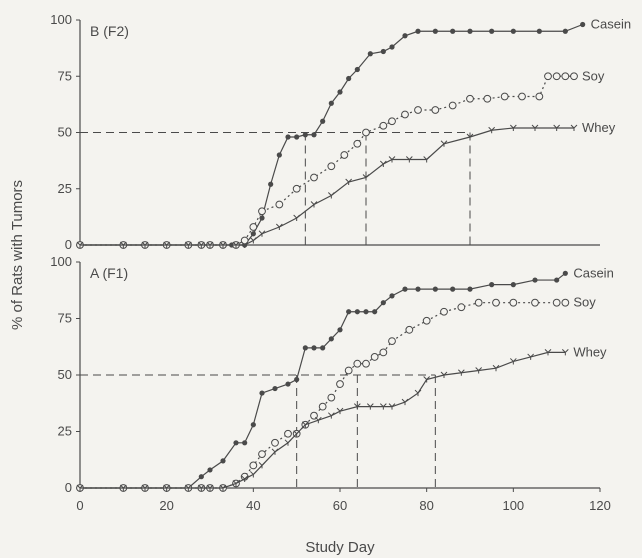  I want to click on panel-a-soy-label: Soy, so click(584, 302).